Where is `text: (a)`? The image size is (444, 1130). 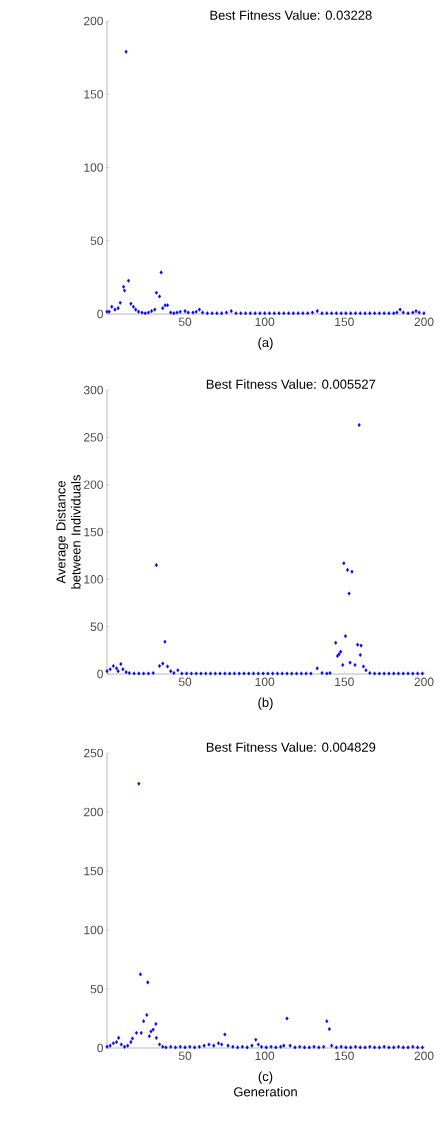
text: (a) is located at coordinates (265, 343).